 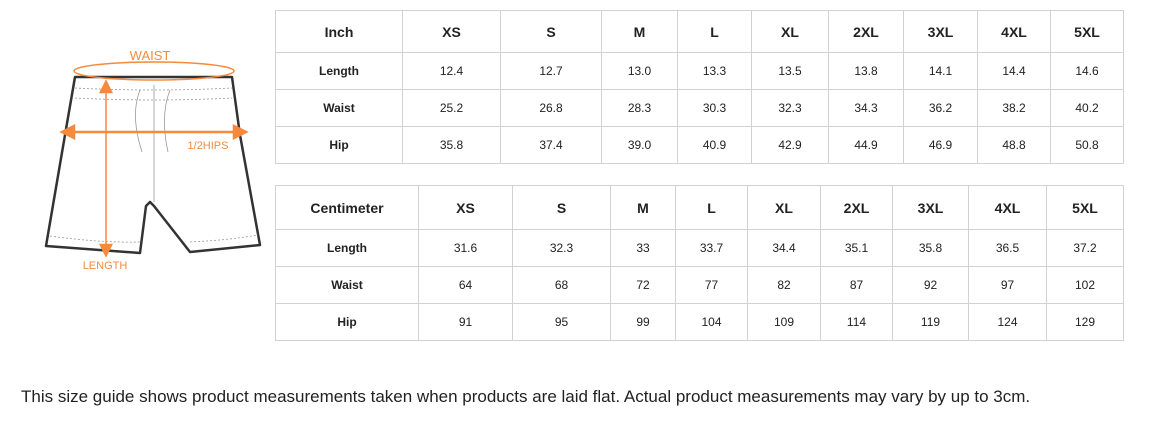 What do you see at coordinates (784, 285) in the screenshot?
I see `table-cell: 82` at bounding box center [784, 285].